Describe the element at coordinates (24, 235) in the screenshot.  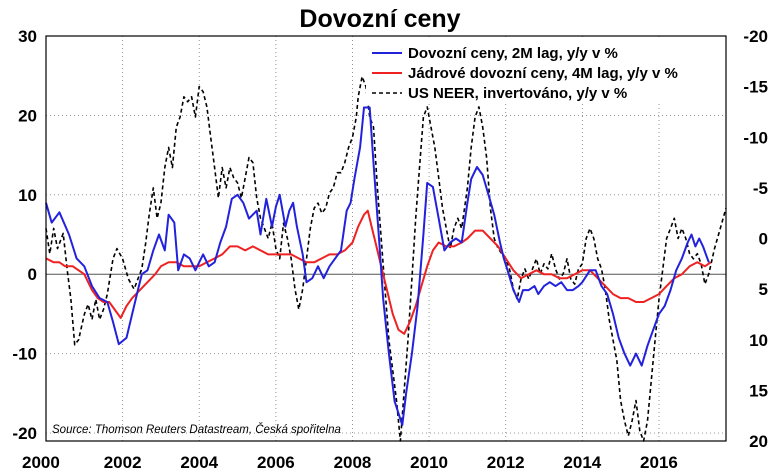
I see `y-left-tick-labels: 30 20 10 0 -10 -20` at that location.